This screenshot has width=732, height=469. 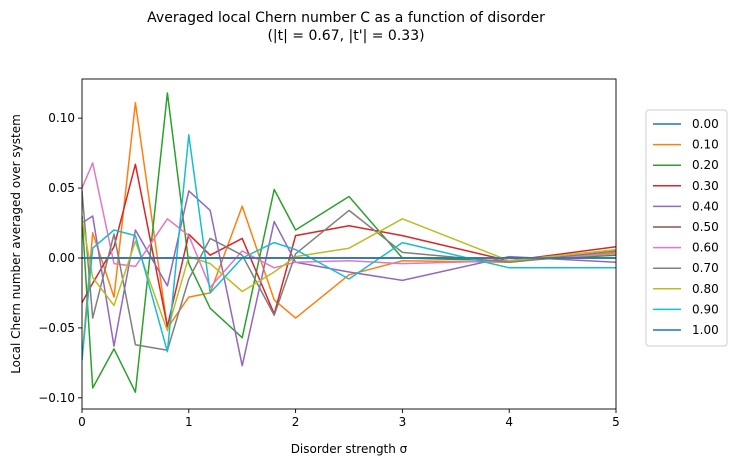 I want to click on legend-label: 0.50, so click(x=705, y=227).